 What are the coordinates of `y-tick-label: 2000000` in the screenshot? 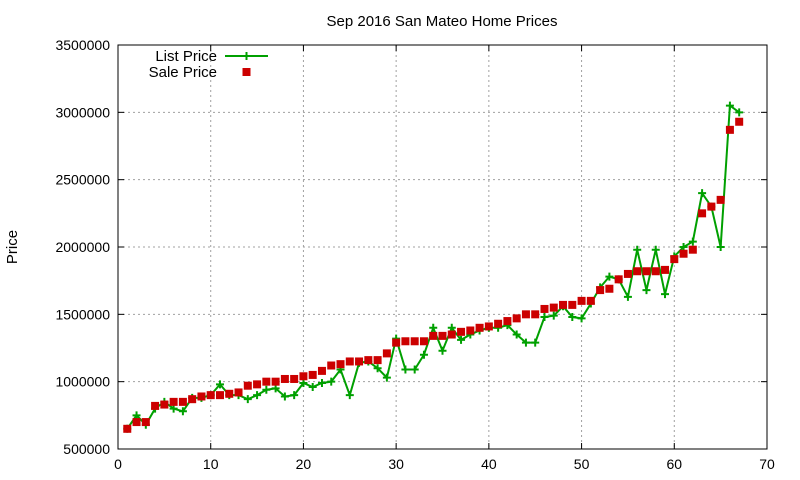 It's located at (82, 247).